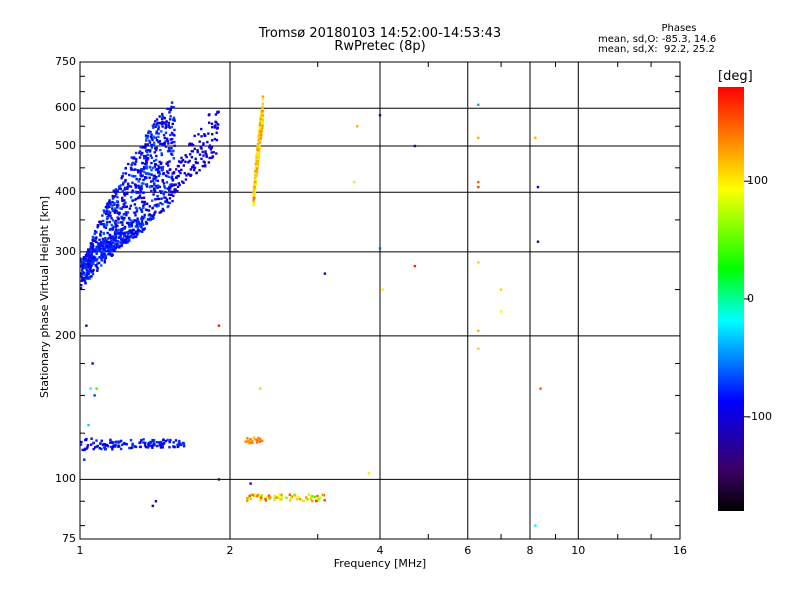  Describe the element at coordinates (69, 538) in the screenshot. I see `y-tick-label: 75` at that location.